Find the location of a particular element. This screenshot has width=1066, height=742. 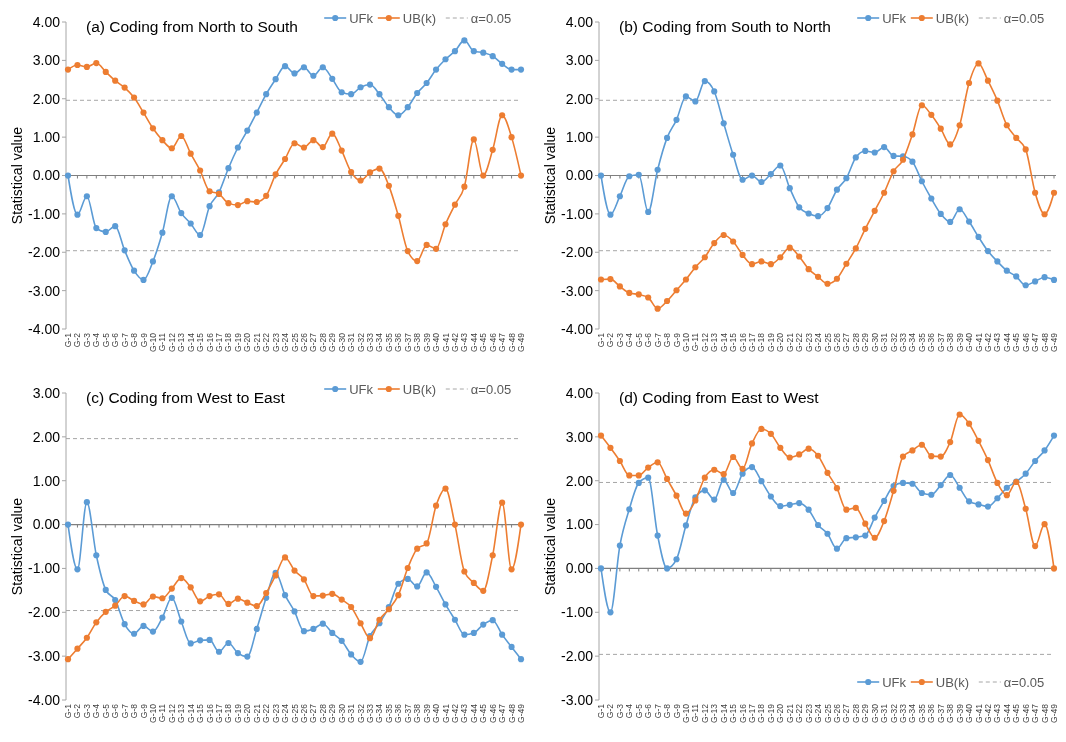

x-tick-label: G-45 is located at coordinates (1016, 713).